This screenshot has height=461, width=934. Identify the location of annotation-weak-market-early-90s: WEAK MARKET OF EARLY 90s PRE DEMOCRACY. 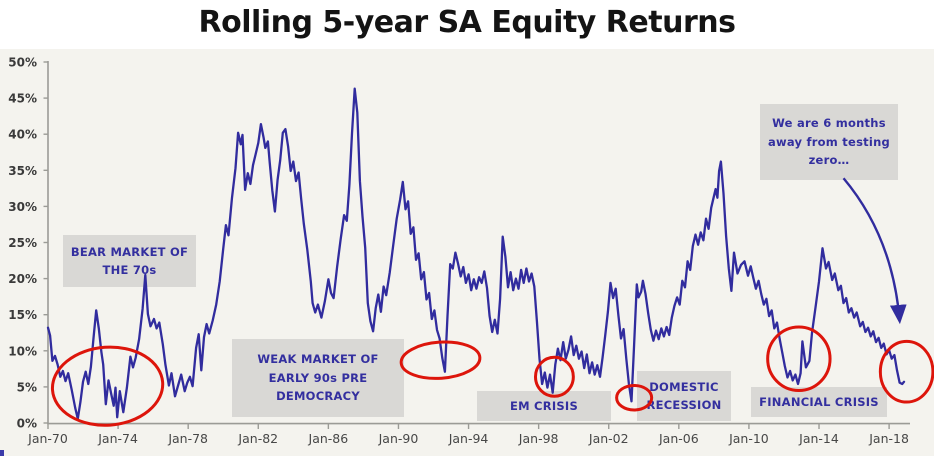
(318, 378).